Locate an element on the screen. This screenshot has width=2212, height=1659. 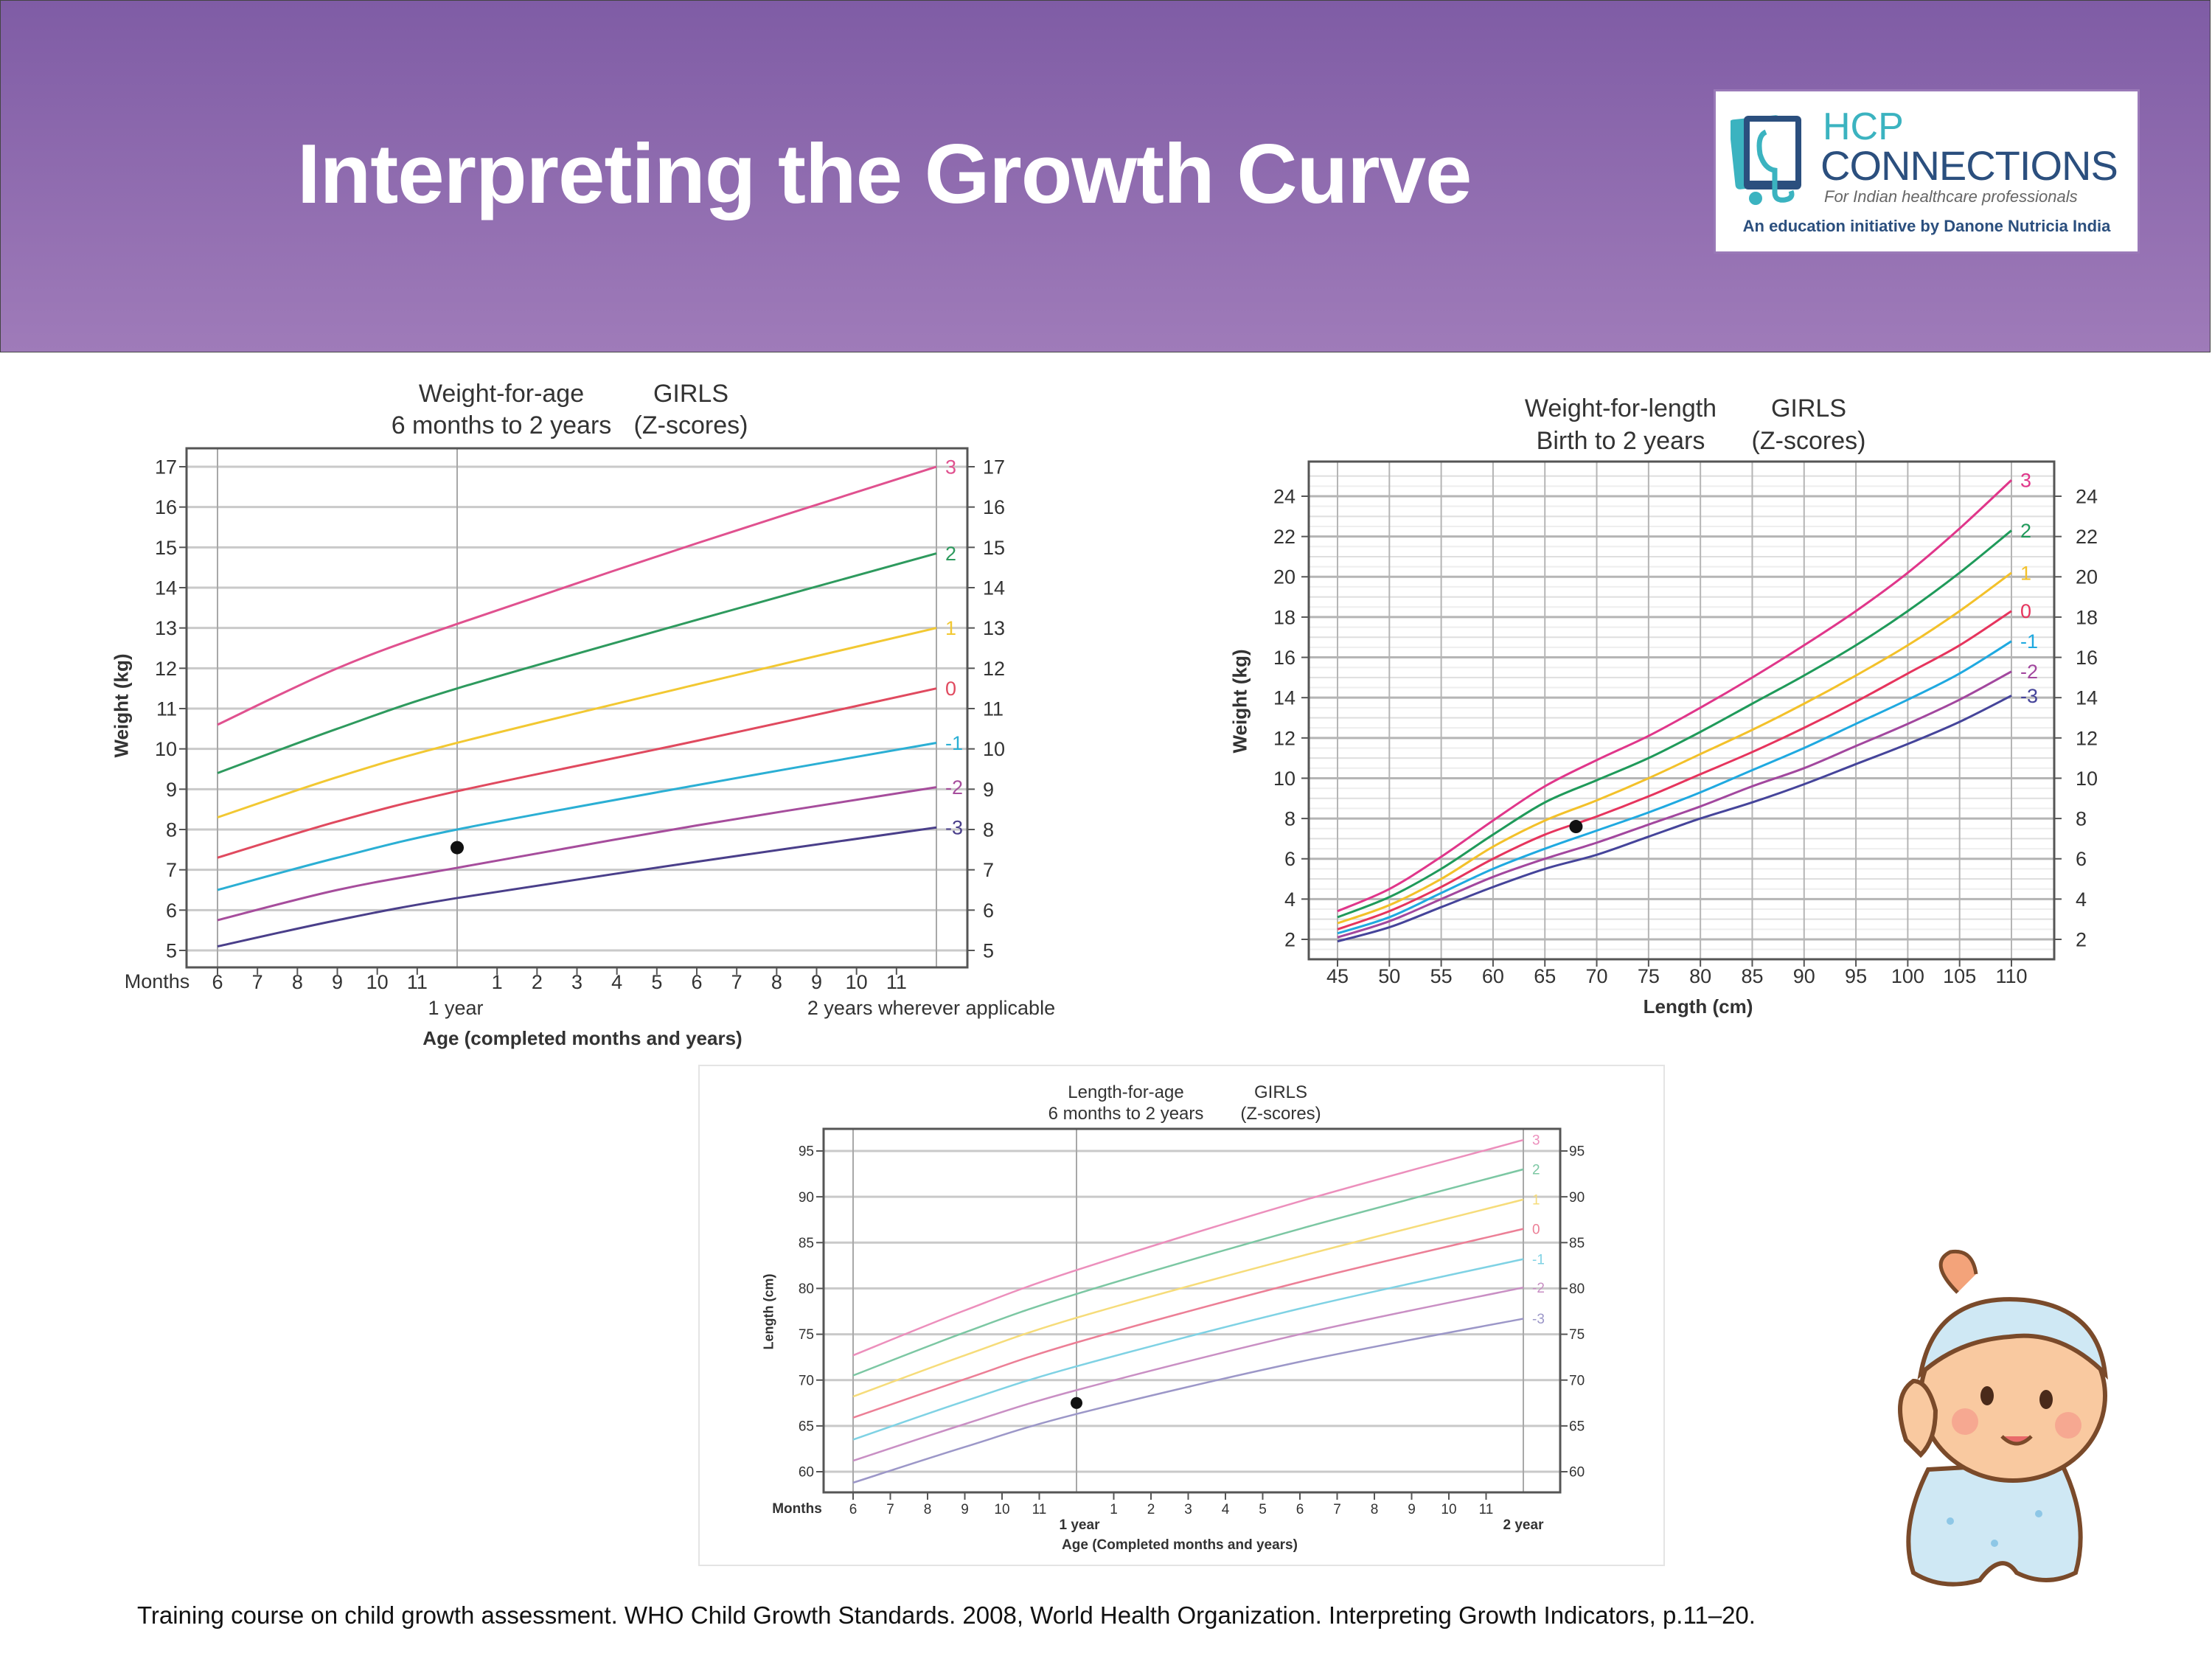
lfa-x-axis-title: Age (Completed months and years) is located at coordinates (1180, 1545).